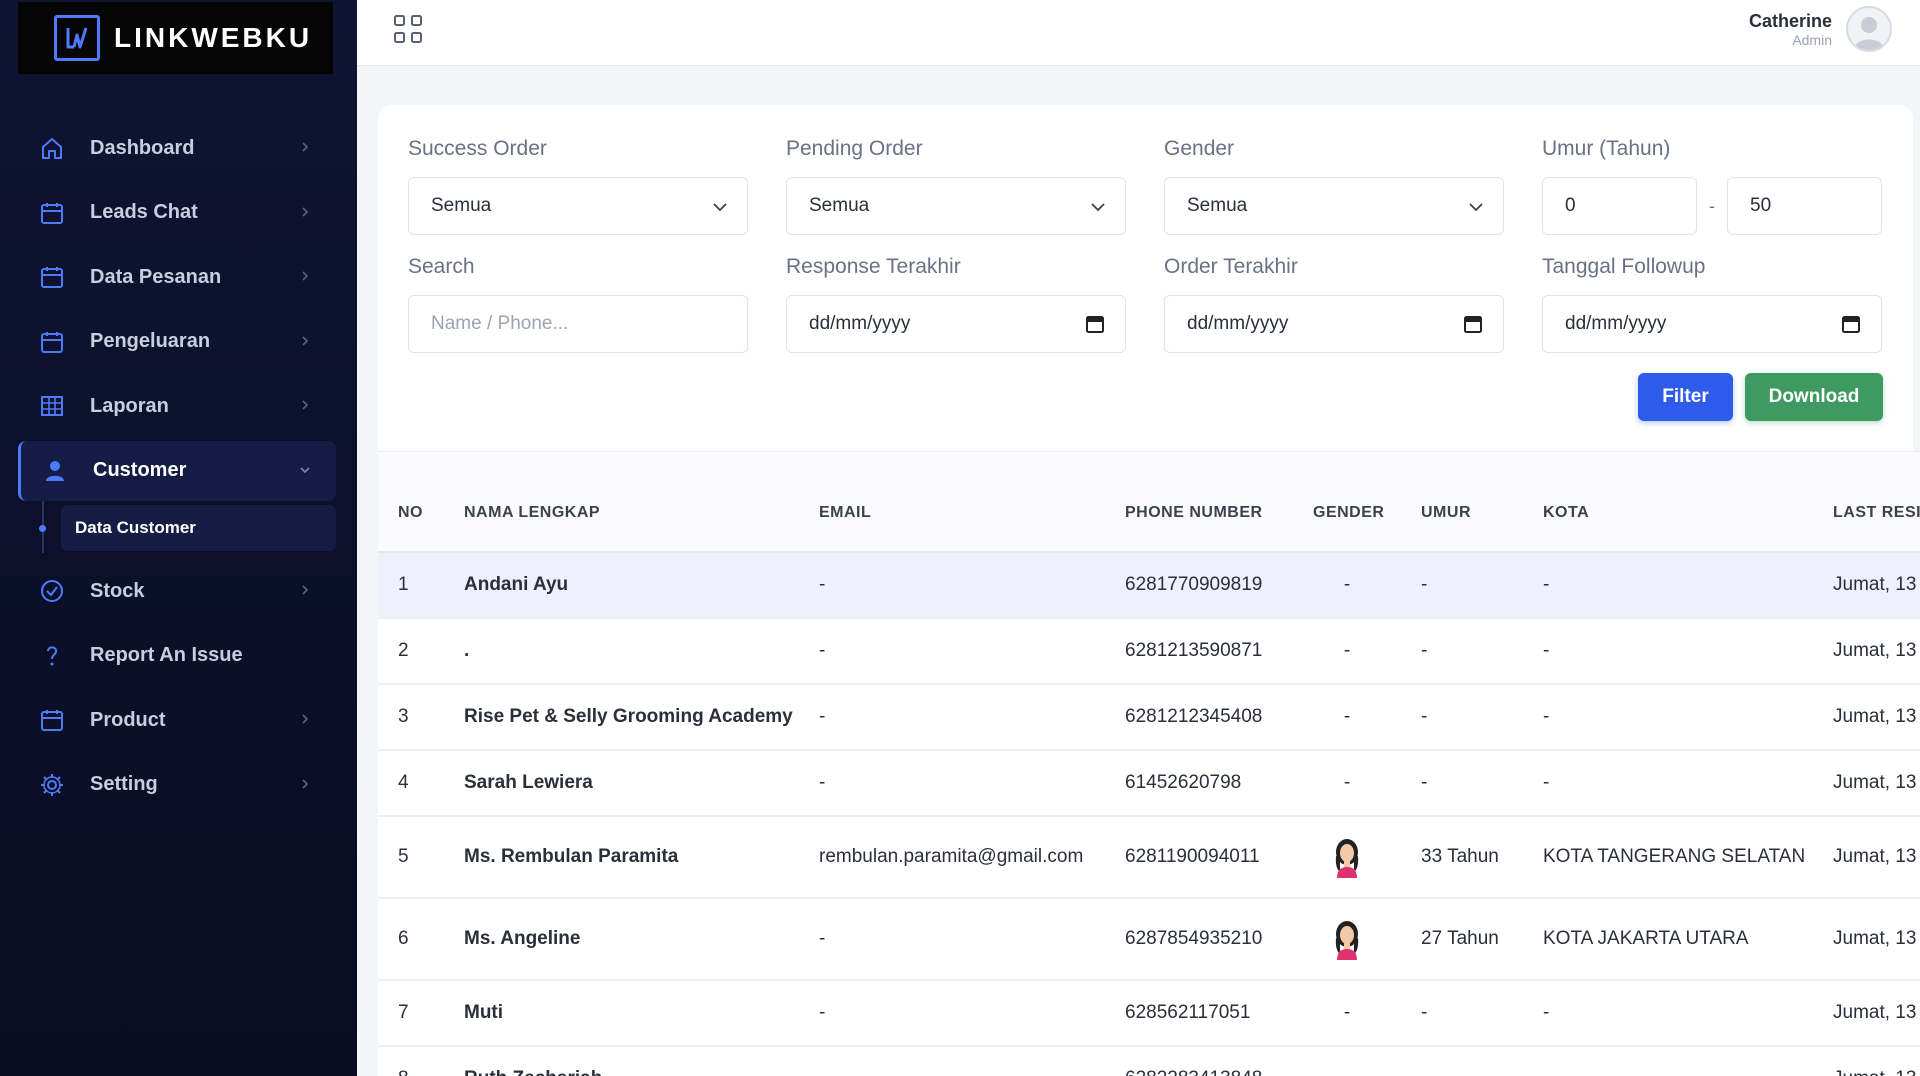 The width and height of the screenshot is (1920, 1076). Describe the element at coordinates (952, 502) in the screenshot. I see `column-header-email: EMAIL` at that location.